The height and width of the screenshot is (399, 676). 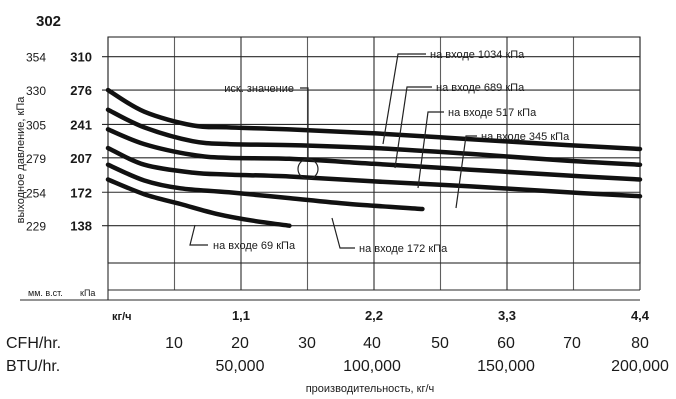 What do you see at coordinates (81, 192) in the screenshot?
I see `y-tick-kpa: 172` at bounding box center [81, 192].